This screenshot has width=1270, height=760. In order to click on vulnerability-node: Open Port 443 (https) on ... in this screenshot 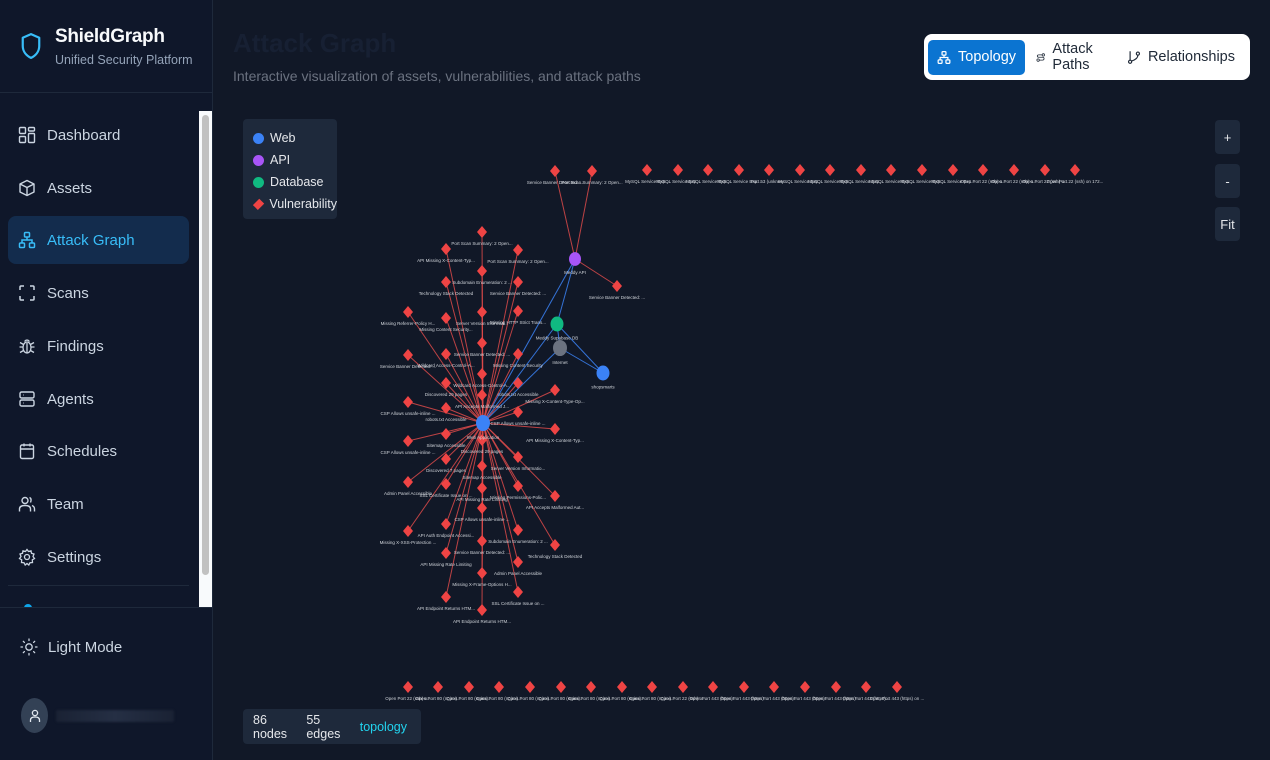, I will do `click(897, 691)`.